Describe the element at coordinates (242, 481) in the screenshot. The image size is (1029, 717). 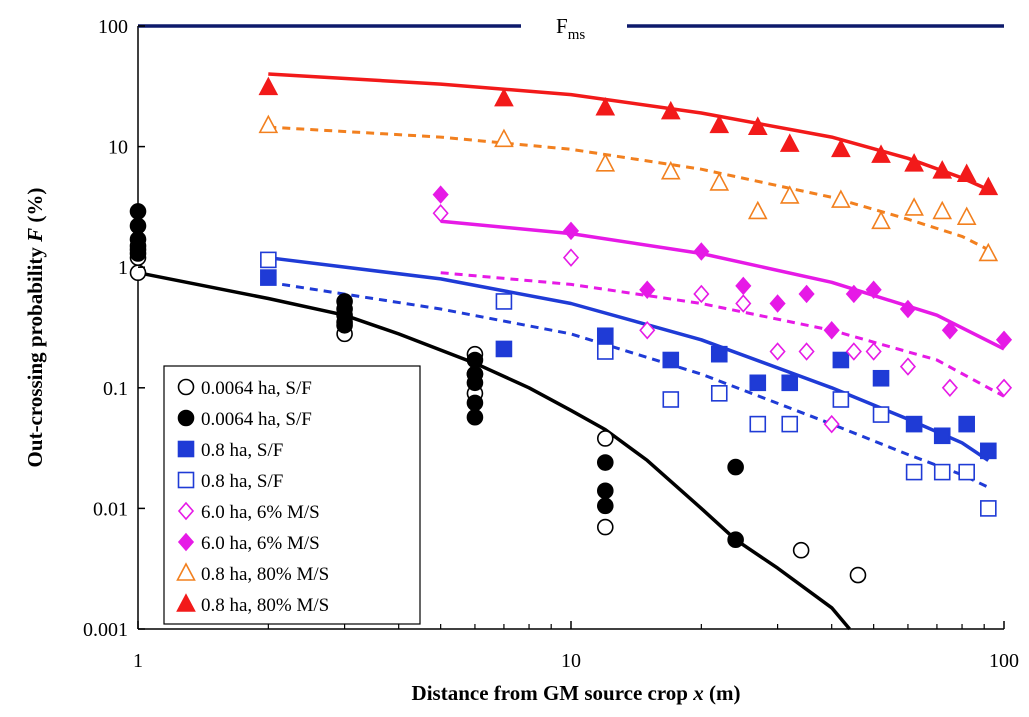
I see `legend-label-4: 0.8 ha, S/F` at that location.